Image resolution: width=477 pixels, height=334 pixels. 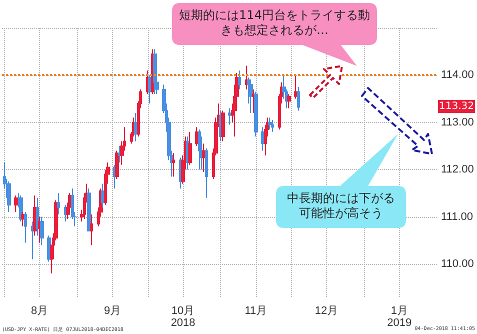 I want to click on x-tick-label: 9月, so click(x=113, y=311).